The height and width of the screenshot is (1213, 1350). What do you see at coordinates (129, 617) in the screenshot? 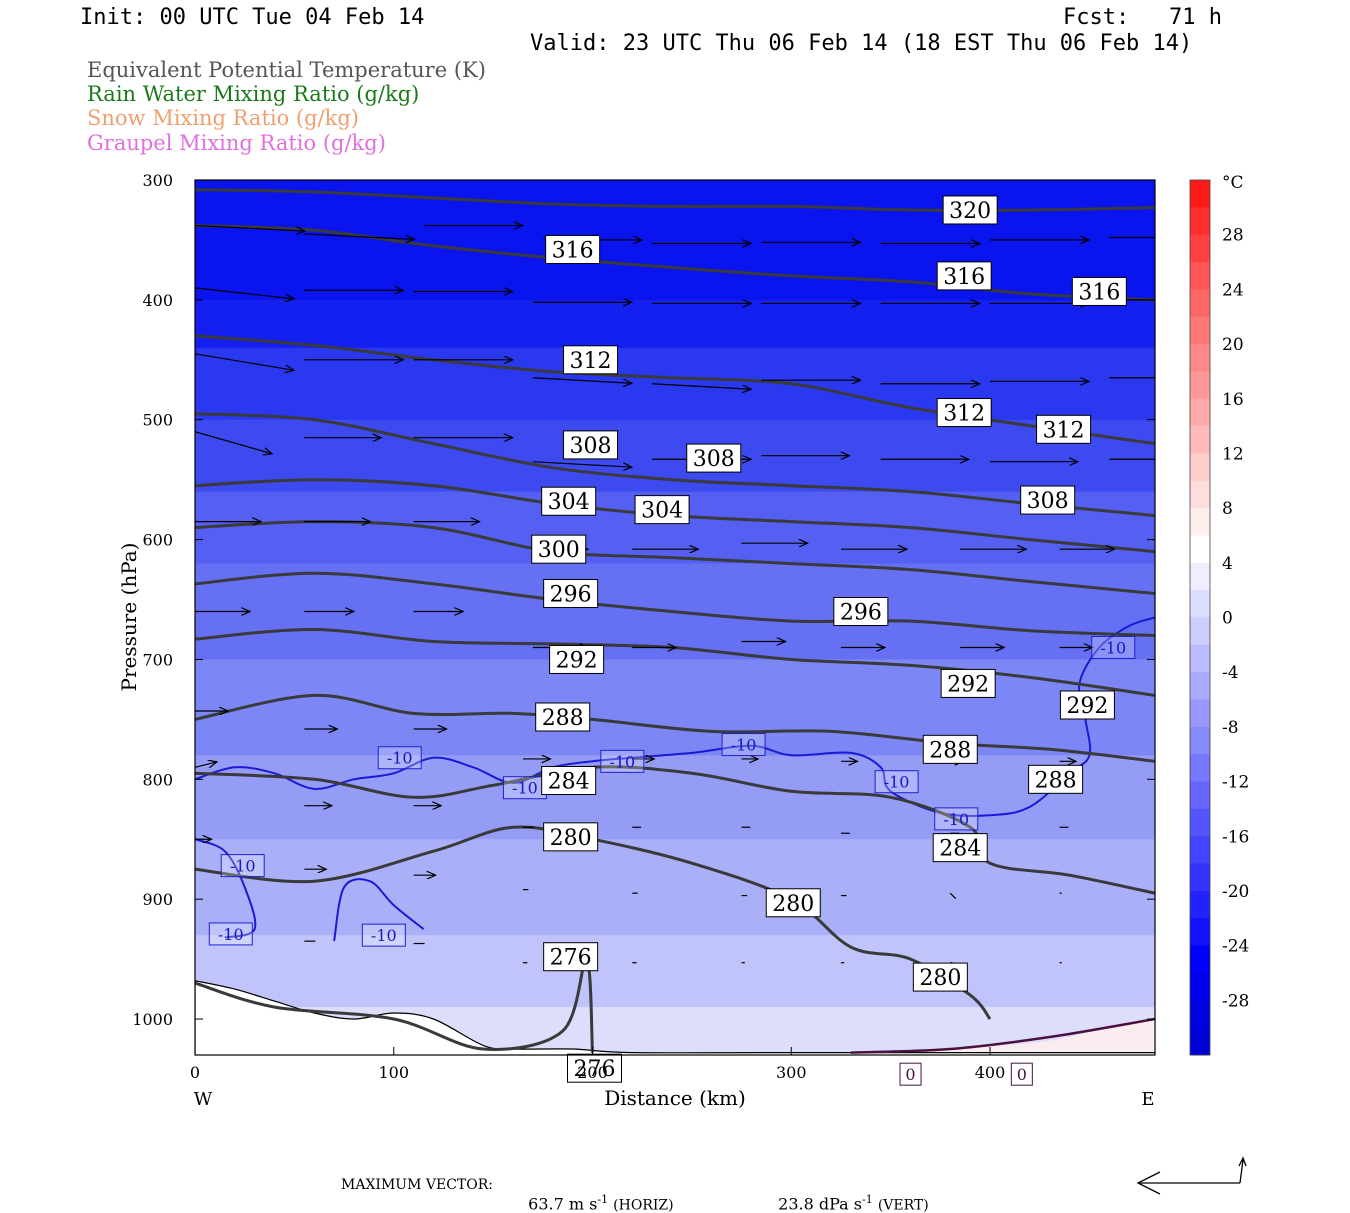
I see `y-axis-label: Pressure (hPa)` at bounding box center [129, 617].